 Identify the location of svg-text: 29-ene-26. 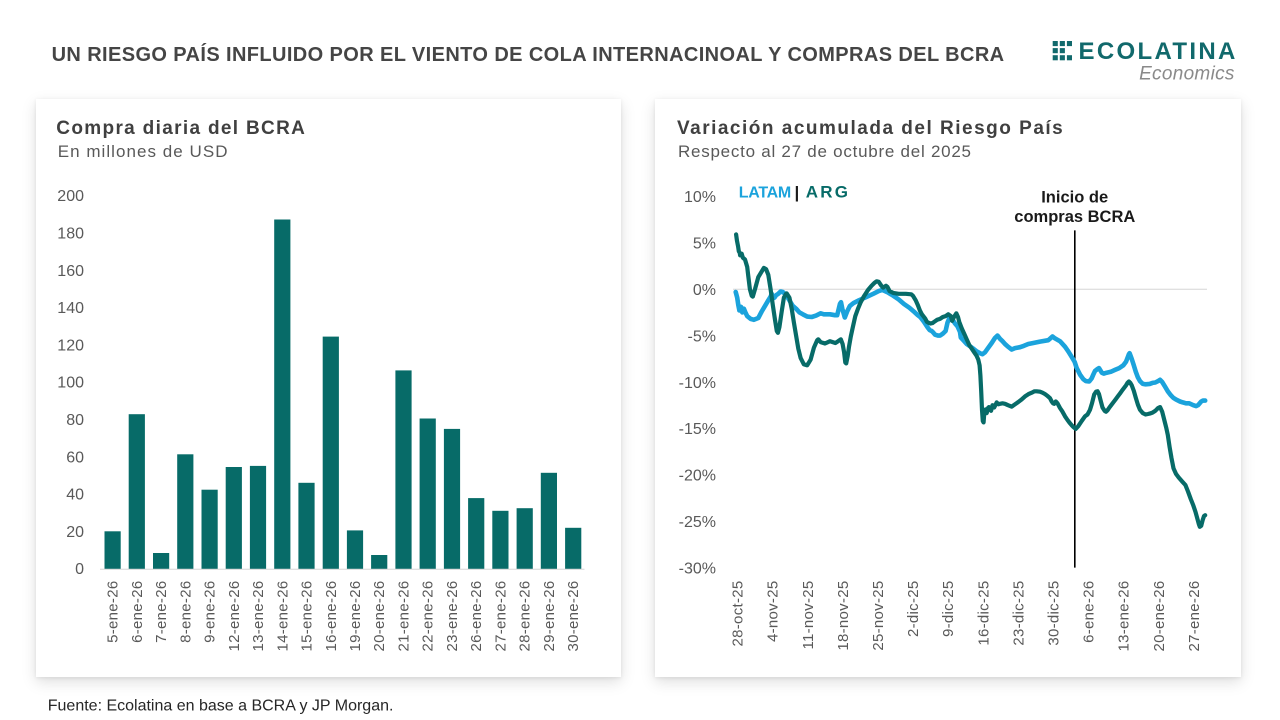
(549, 616).